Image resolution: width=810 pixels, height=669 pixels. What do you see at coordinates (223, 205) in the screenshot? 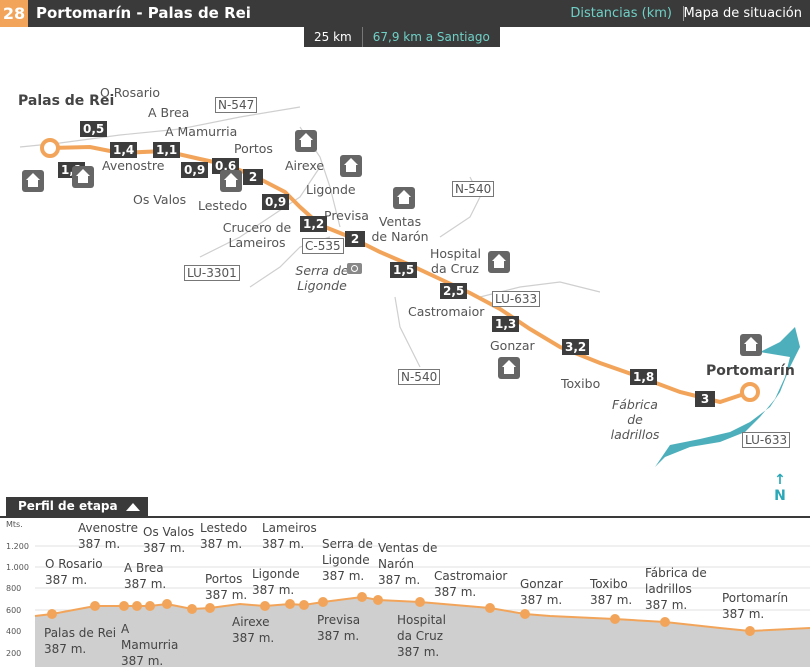
I see `place-lestedo: Lestedo` at bounding box center [223, 205].